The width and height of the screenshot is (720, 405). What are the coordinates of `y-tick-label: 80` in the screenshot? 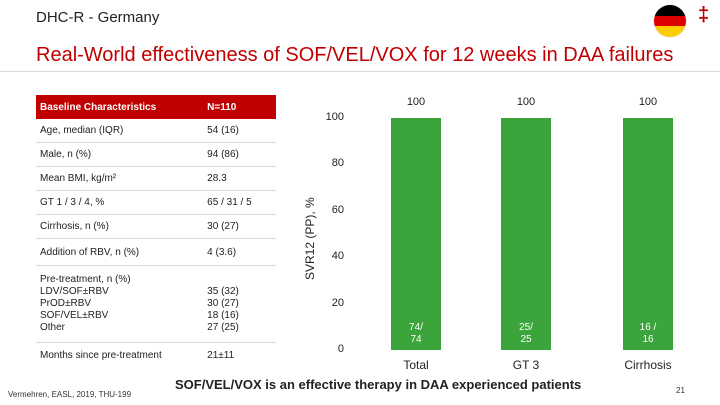 It's located at (337, 163).